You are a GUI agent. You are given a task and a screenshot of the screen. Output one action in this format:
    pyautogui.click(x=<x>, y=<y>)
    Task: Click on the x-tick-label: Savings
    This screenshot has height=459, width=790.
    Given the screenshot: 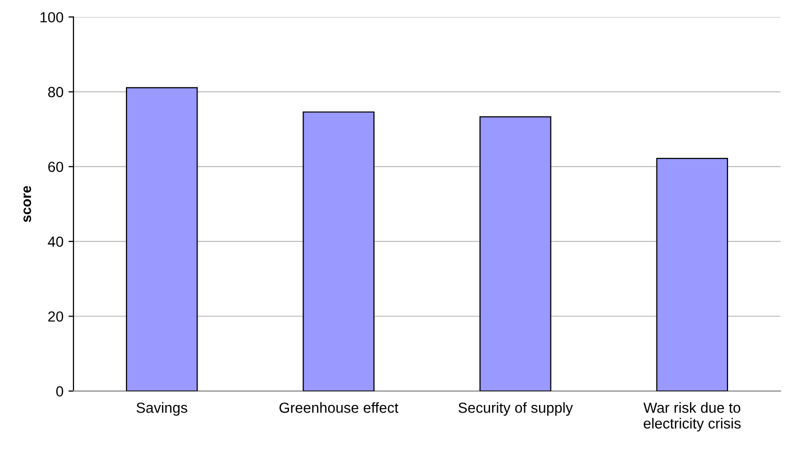 What is the action you would take?
    pyautogui.click(x=162, y=409)
    